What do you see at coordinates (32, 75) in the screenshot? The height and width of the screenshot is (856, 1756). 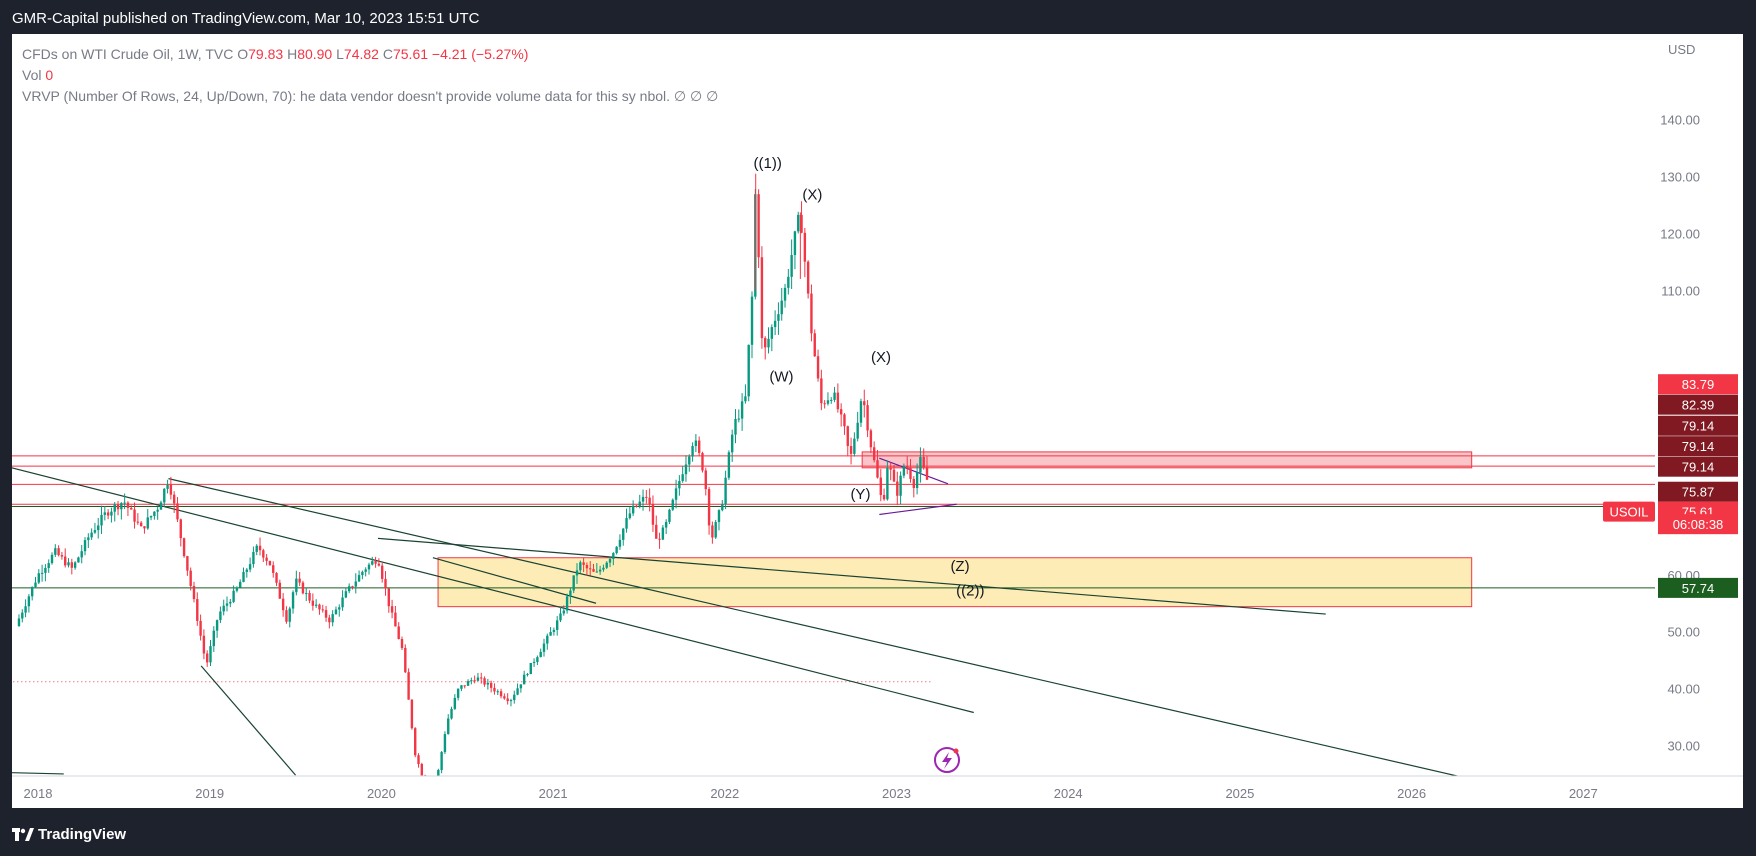 I see `legend-volume-label: Vol` at bounding box center [32, 75].